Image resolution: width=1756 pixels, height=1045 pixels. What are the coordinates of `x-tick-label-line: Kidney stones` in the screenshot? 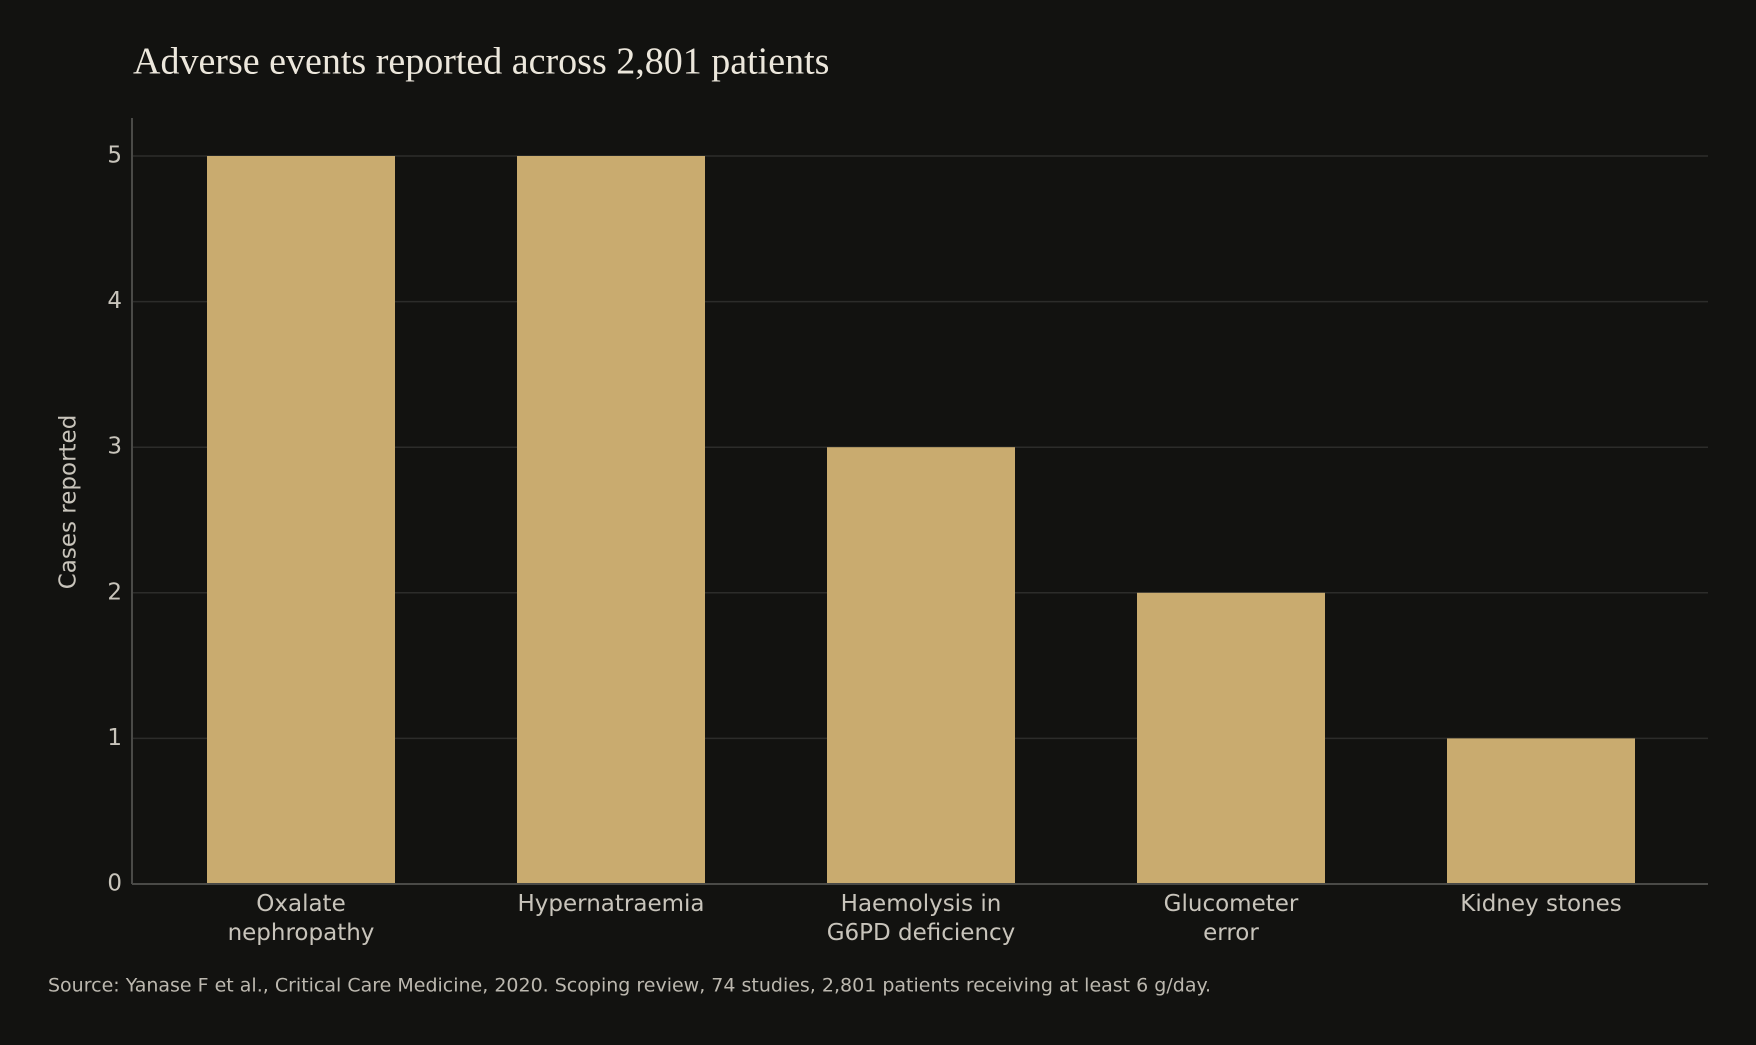 It's located at (1541, 904).